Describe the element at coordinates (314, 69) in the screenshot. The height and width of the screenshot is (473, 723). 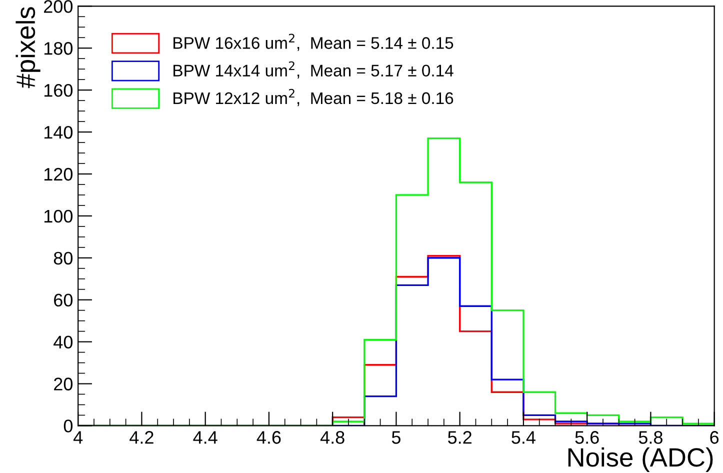
I see `legend-label: BPW 14x14 um$^{2}$, Mean = 5.17 ± 0.14` at that location.